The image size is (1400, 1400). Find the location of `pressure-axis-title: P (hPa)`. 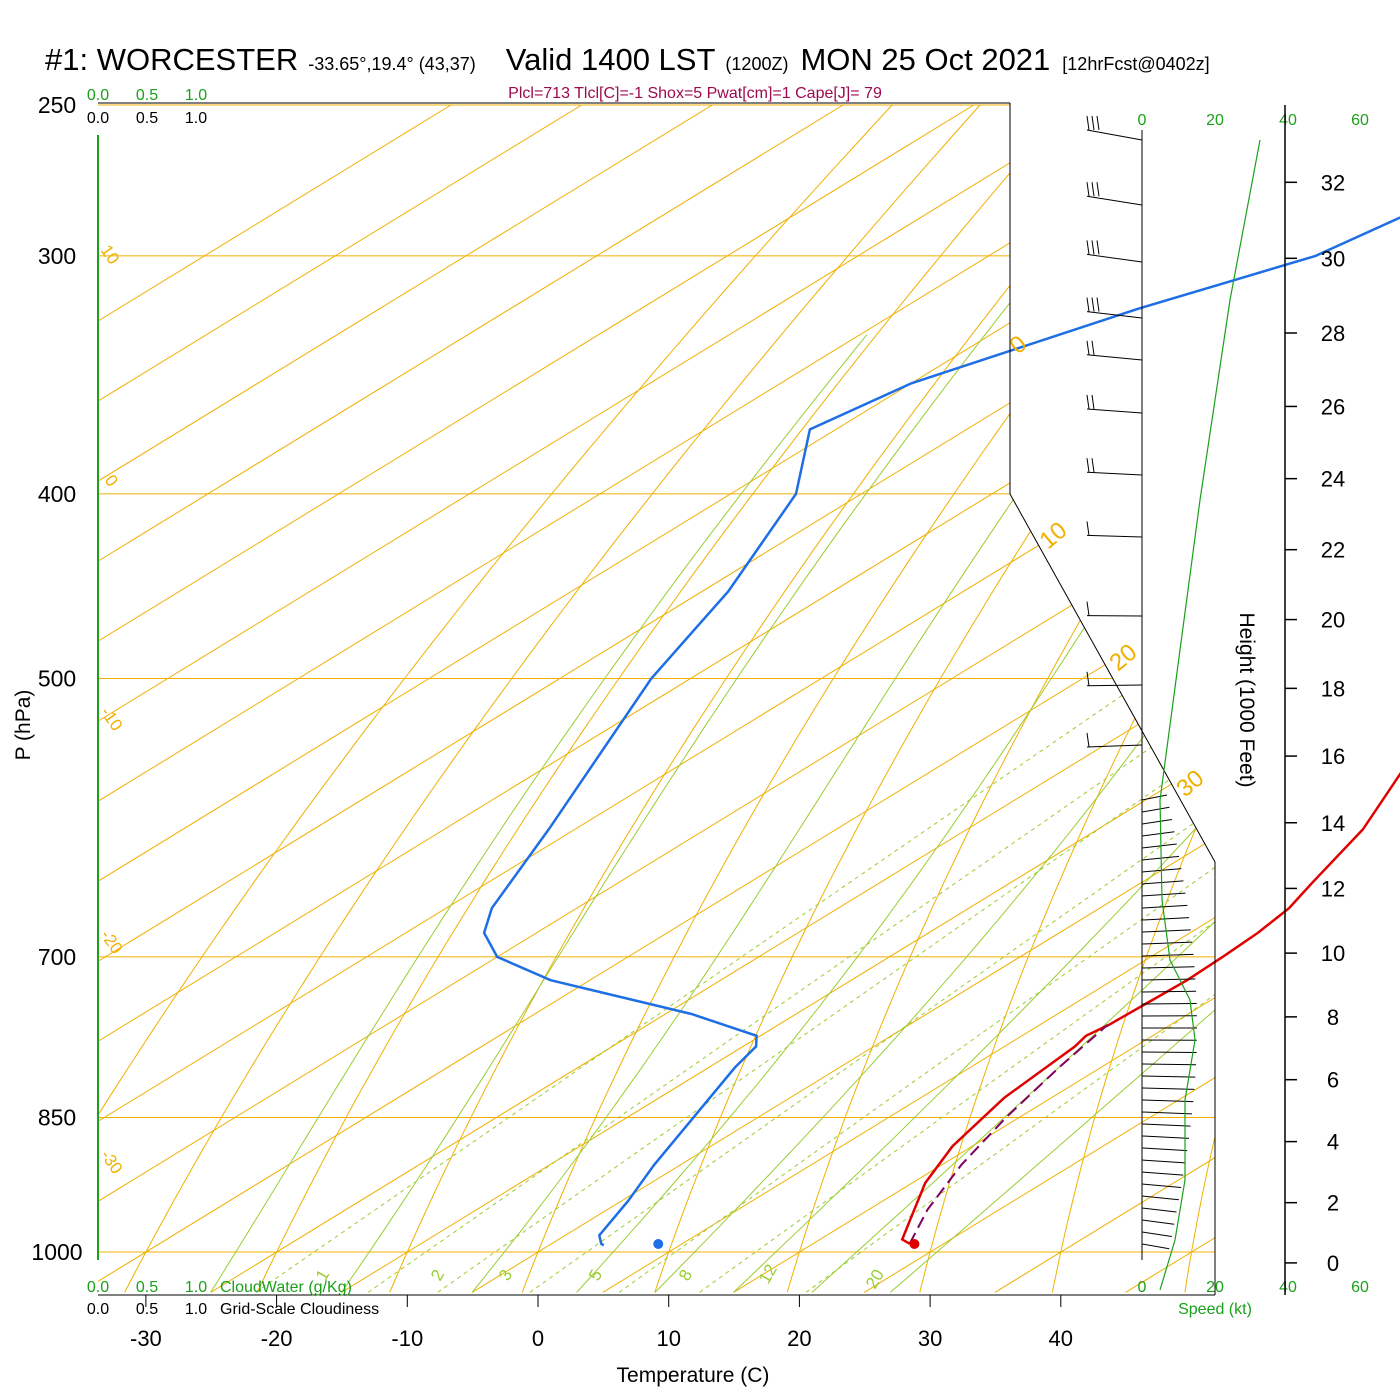

pressure-axis-title: P (hPa) is located at coordinates (23, 725).